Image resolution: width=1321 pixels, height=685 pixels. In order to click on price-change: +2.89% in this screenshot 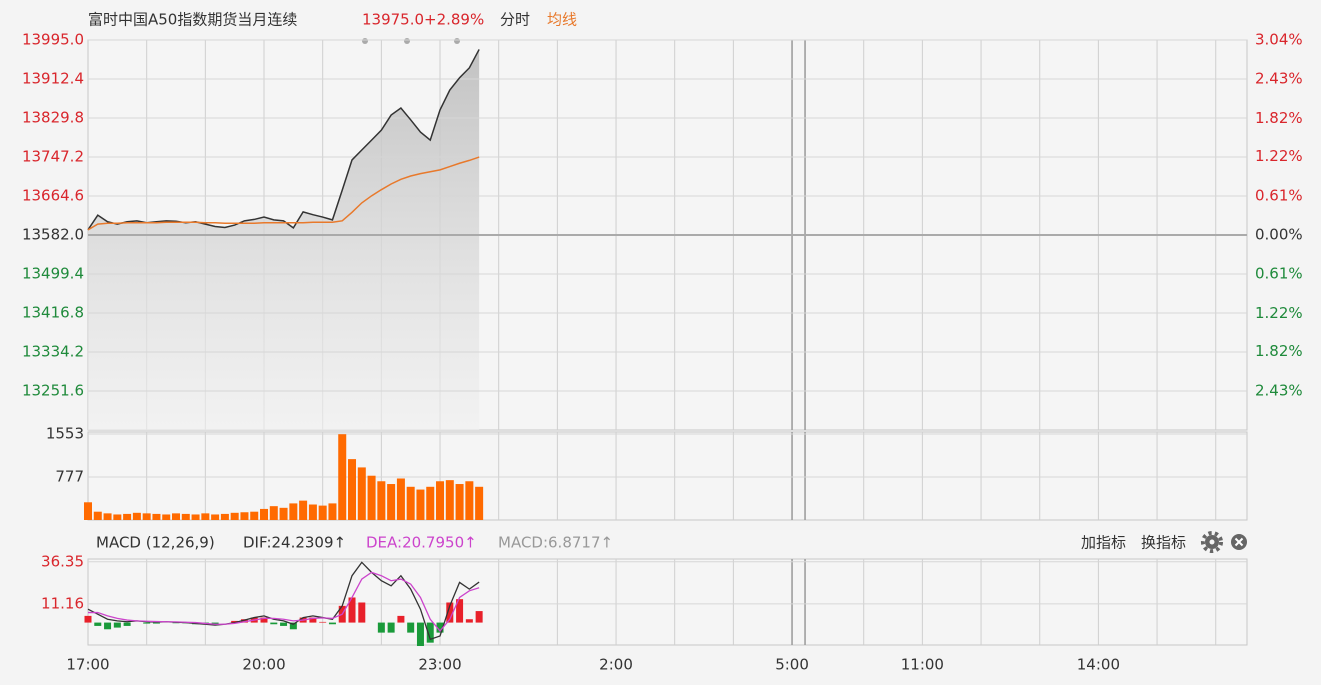, I will do `click(454, 20)`.